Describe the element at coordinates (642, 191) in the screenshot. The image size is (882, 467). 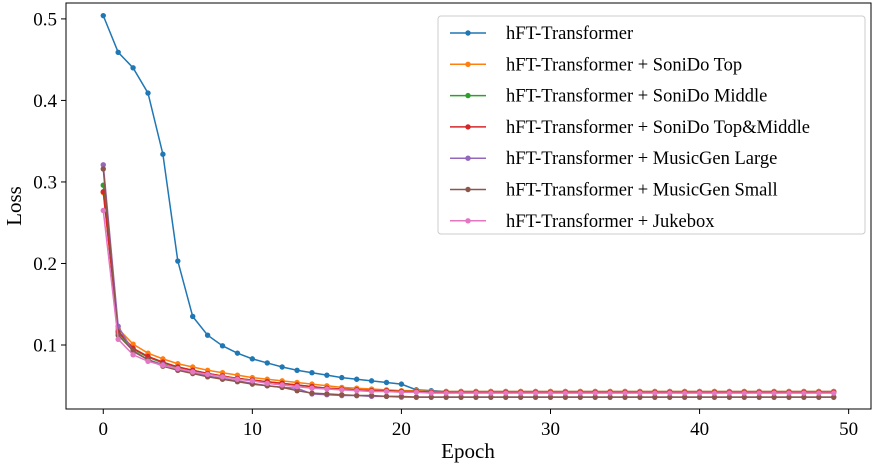
I see `legend-label: hFT-Transformer + MusicGen Small` at that location.